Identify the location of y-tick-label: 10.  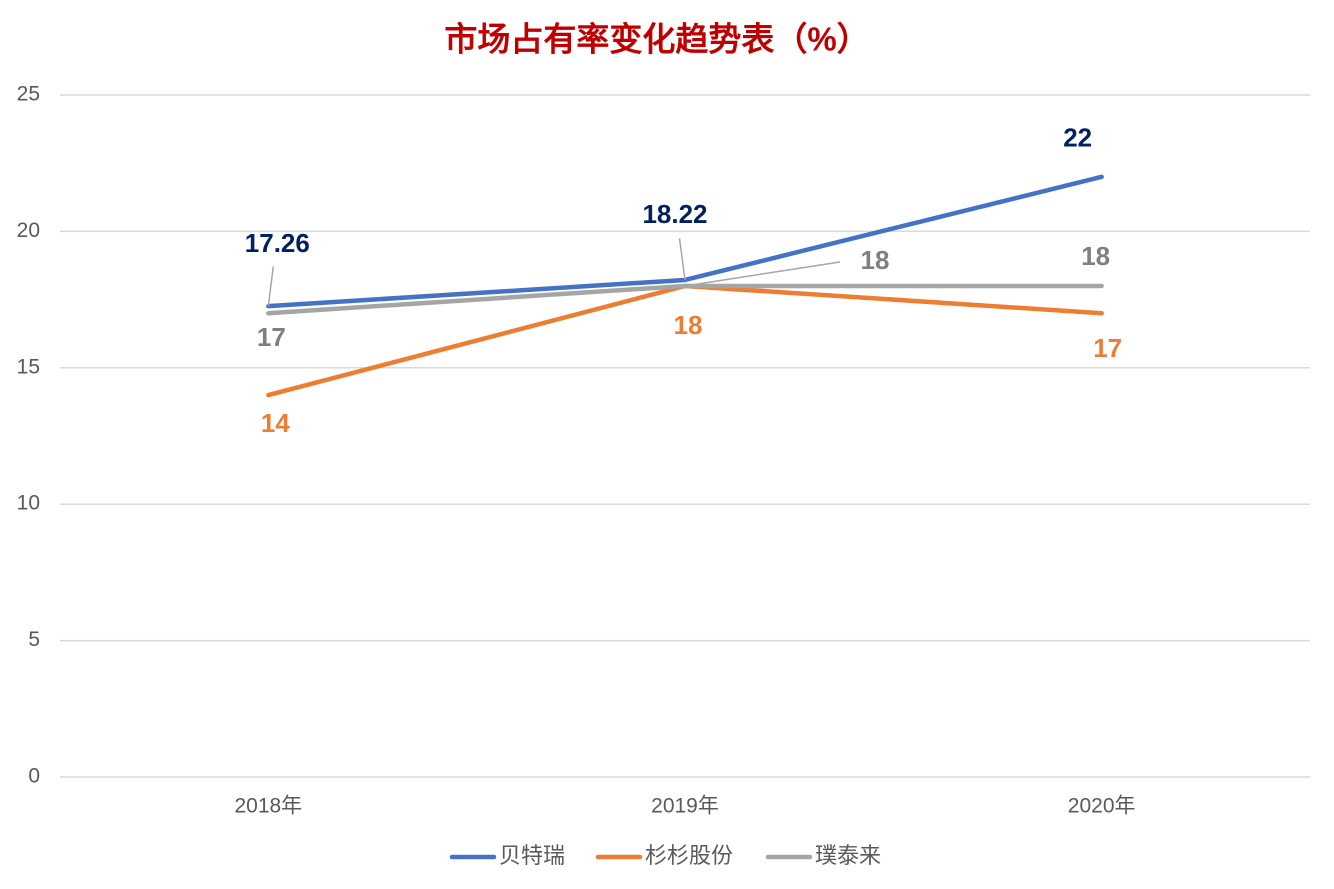
(28, 503).